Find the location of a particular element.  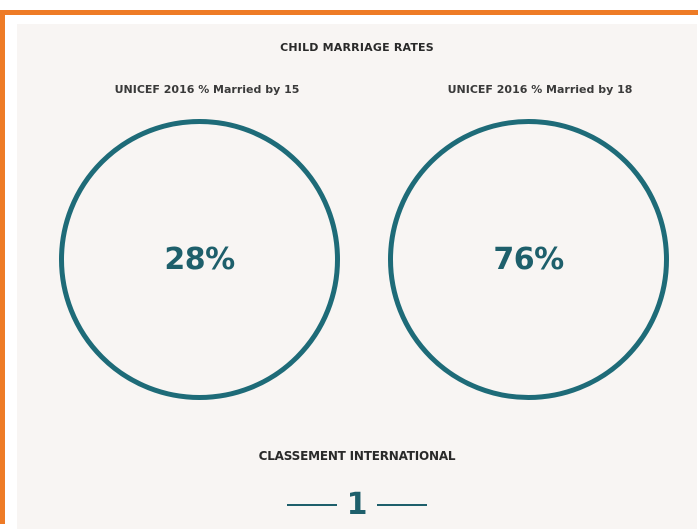

ranking-title: CLASSEMENT INTERNATIONAL is located at coordinates (357, 456).